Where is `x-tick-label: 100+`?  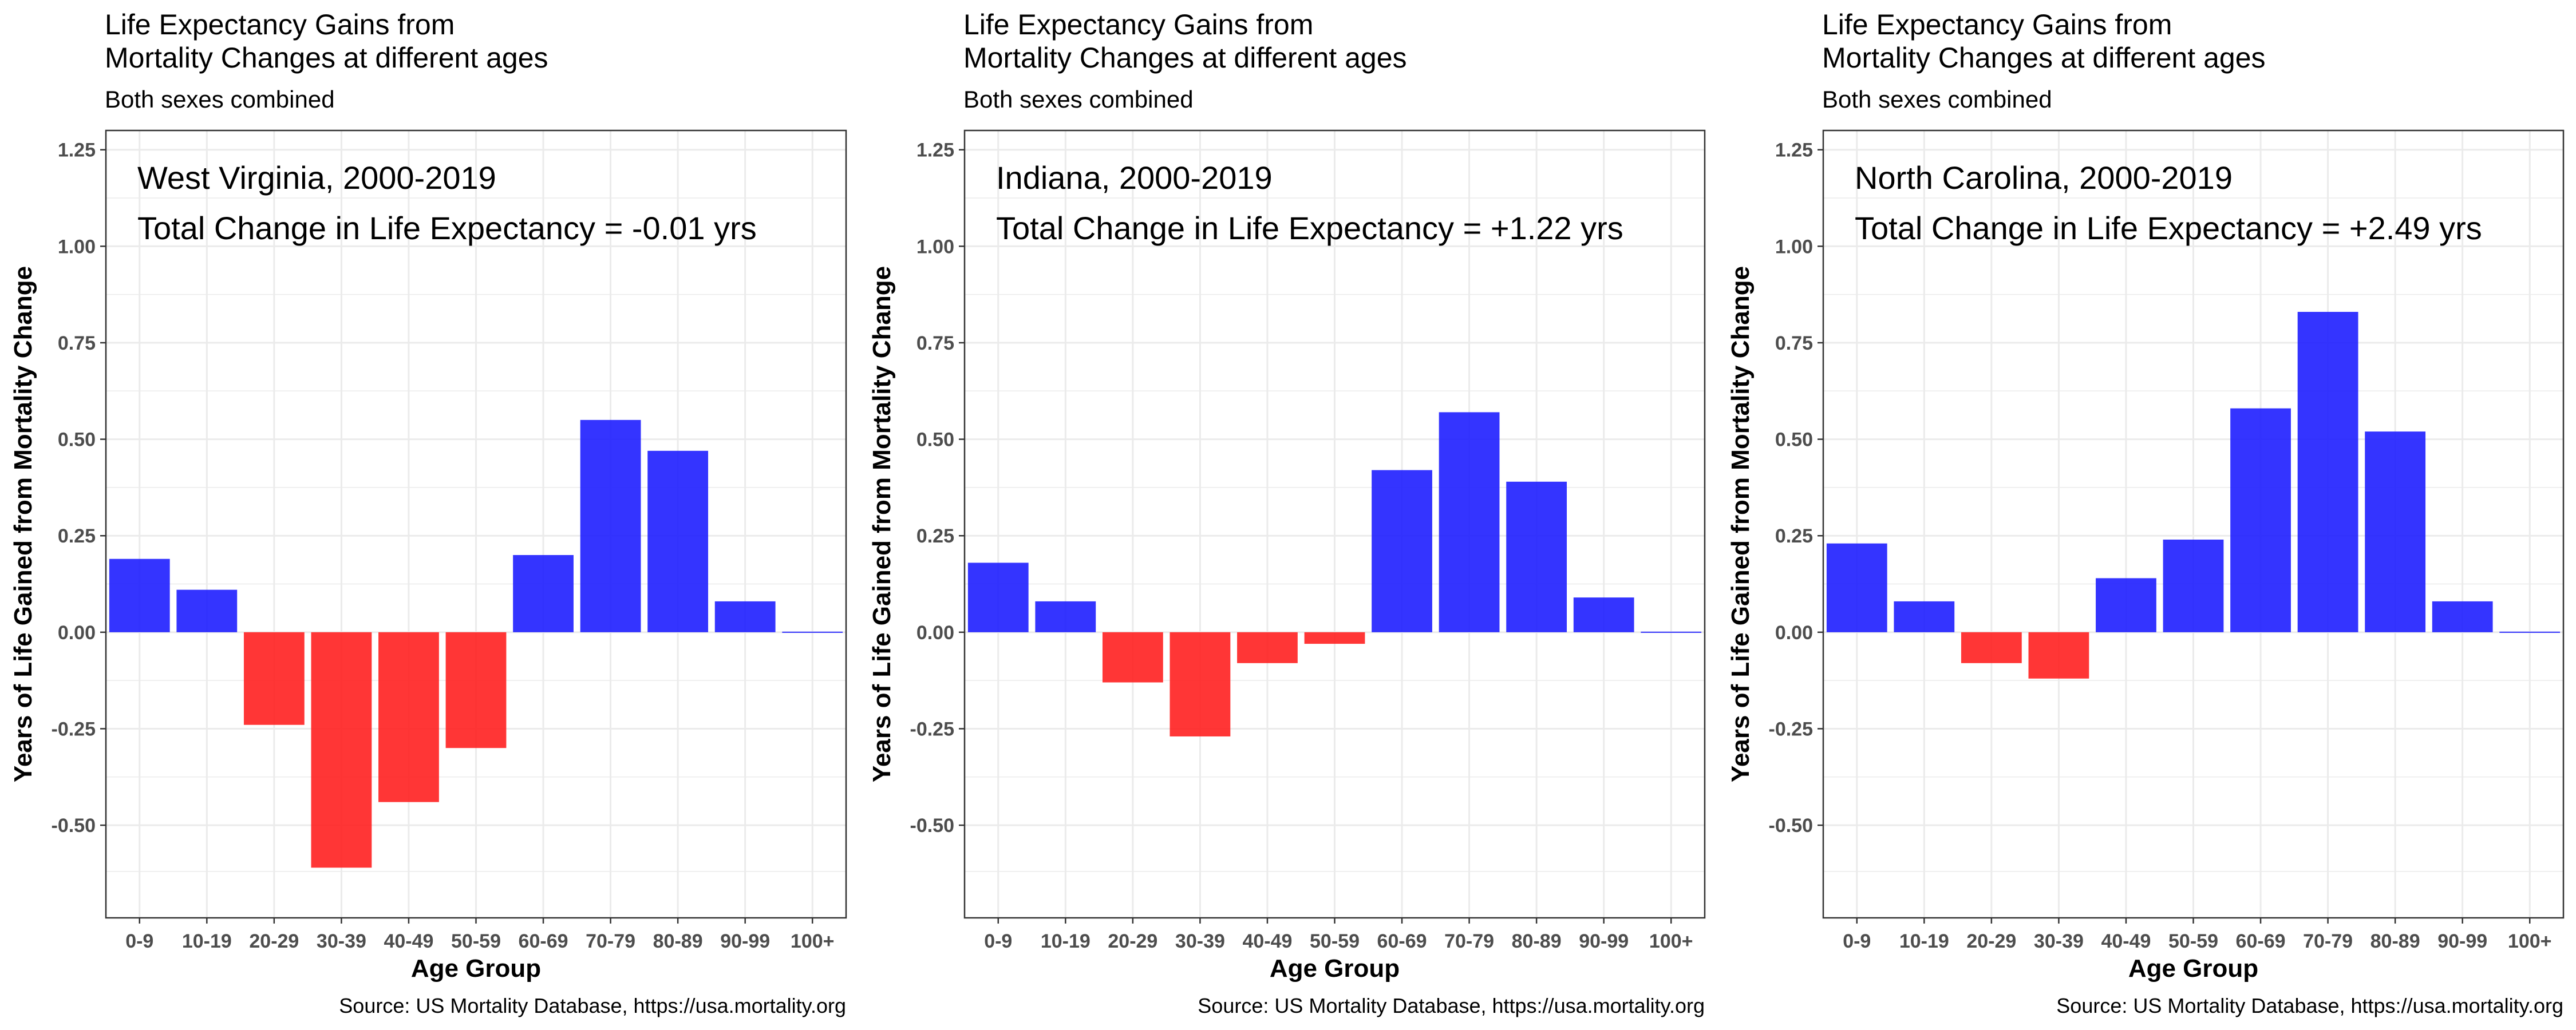 x-tick-label: 100+ is located at coordinates (813, 941).